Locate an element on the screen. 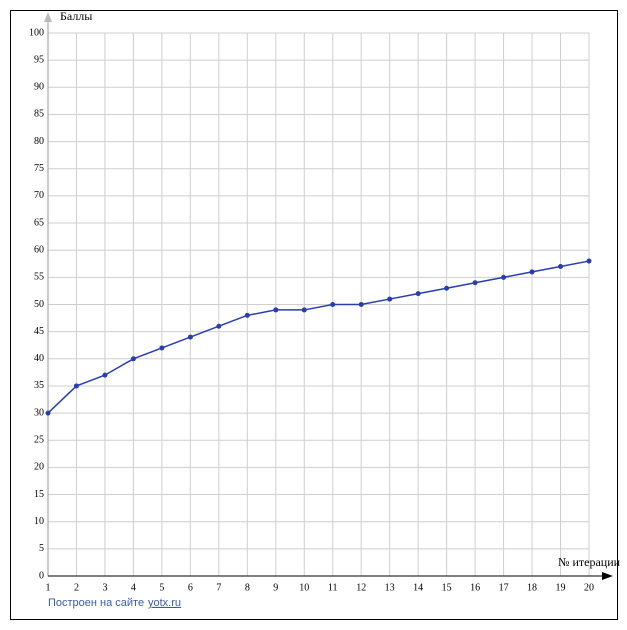 This screenshot has width=627, height=630. x-tick-label: 5 is located at coordinates (161, 587).